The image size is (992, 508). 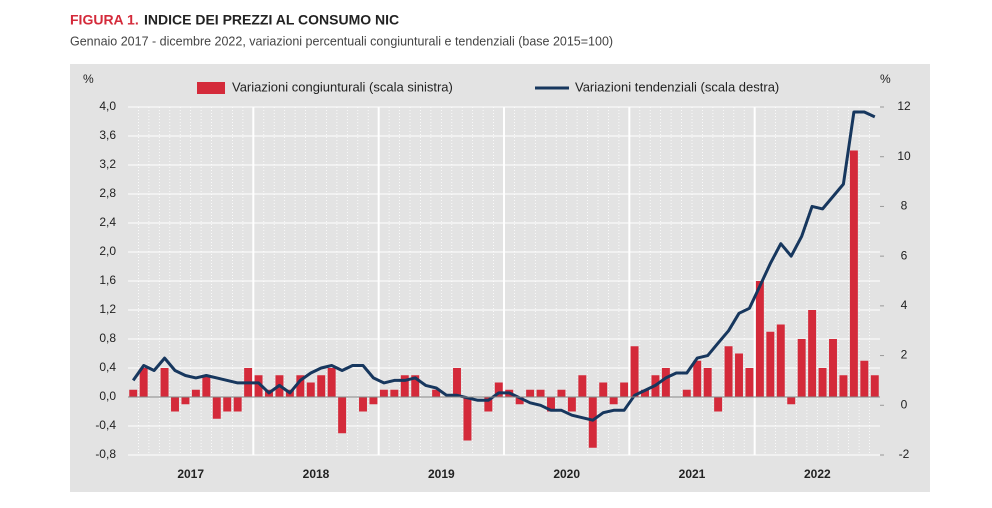 I want to click on y-tick-label: -0,4, so click(x=105, y=425).